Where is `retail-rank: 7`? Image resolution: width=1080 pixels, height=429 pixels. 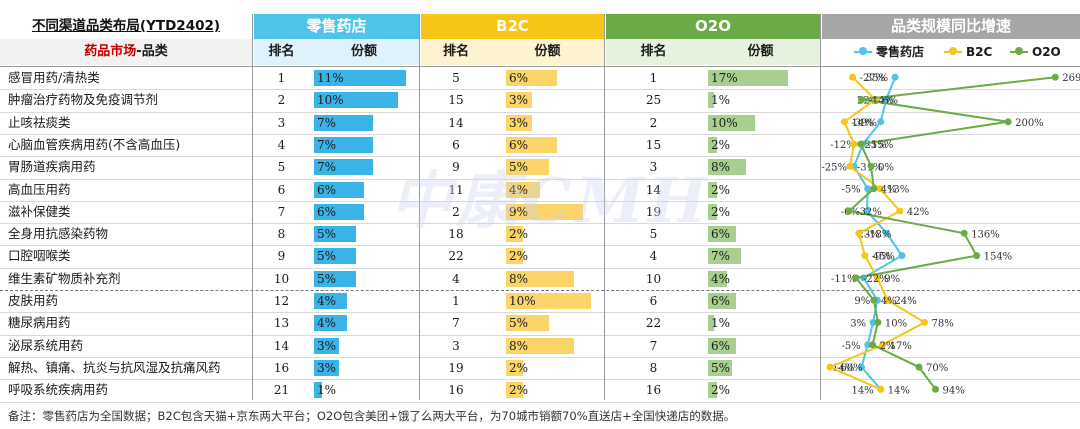 retail-rank: 7 is located at coordinates (281, 211).